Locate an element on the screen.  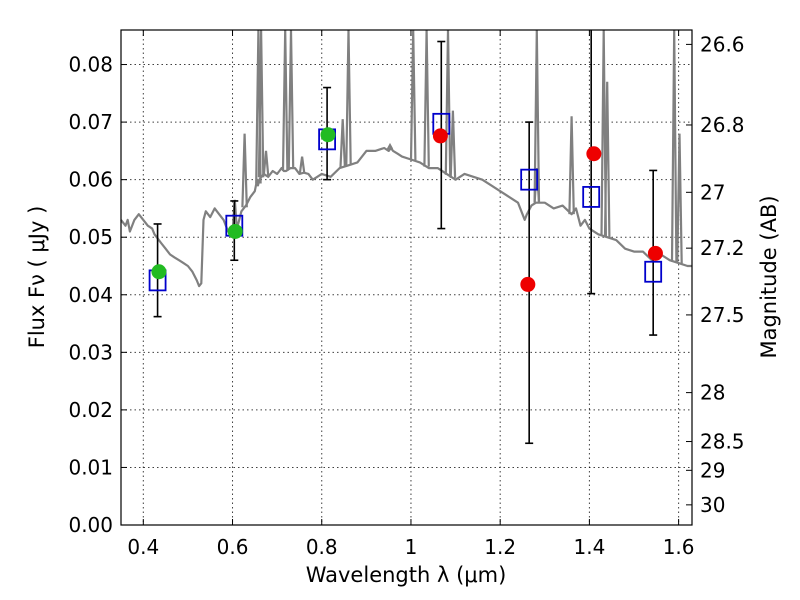
right-tick-label: 26.6 is located at coordinates (722, 44).